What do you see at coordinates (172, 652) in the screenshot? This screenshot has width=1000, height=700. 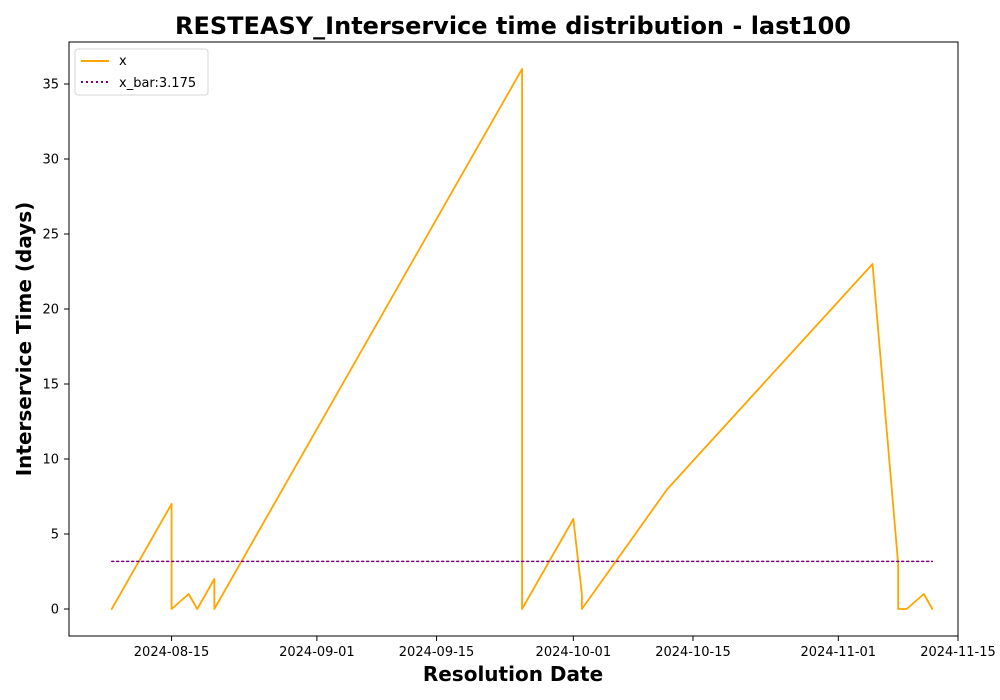 I see `x-tick-label-2024-08-15: 2024-08-15` at bounding box center [172, 652].